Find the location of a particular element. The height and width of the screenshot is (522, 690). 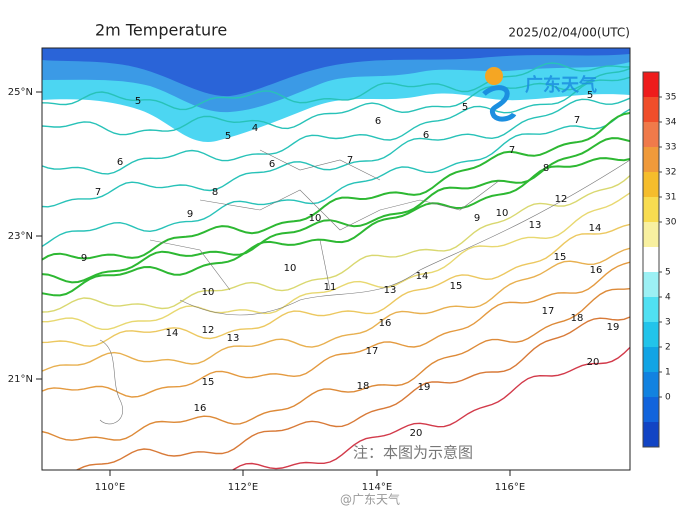

watermark: @广东天气 is located at coordinates (370, 499).